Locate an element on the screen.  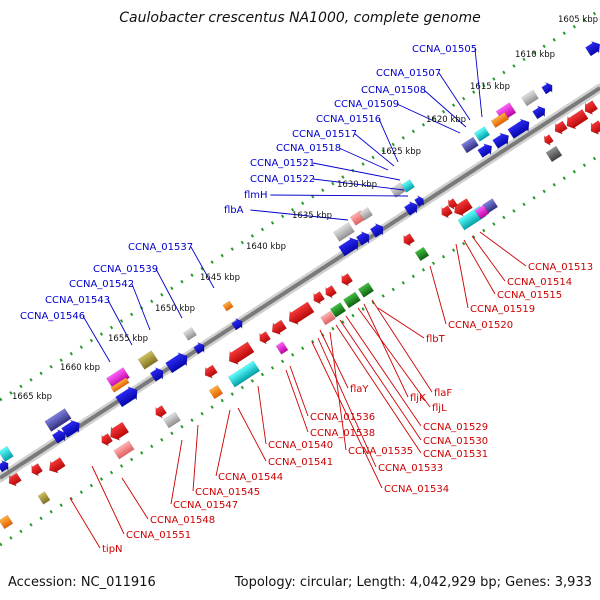
kbp-tick-label: 1615 kbp is located at coordinates (490, 87).